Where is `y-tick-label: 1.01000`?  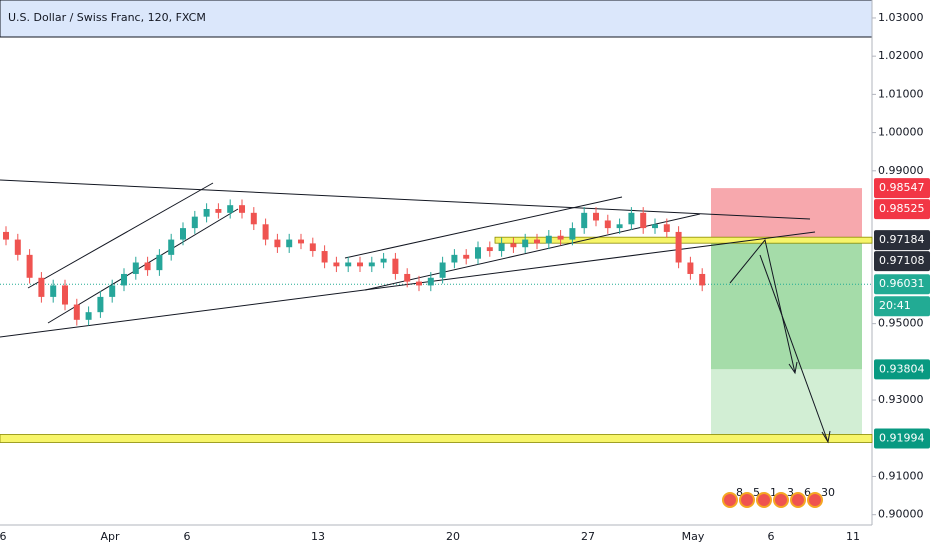
y-tick-label: 1.01000 is located at coordinates (901, 93).